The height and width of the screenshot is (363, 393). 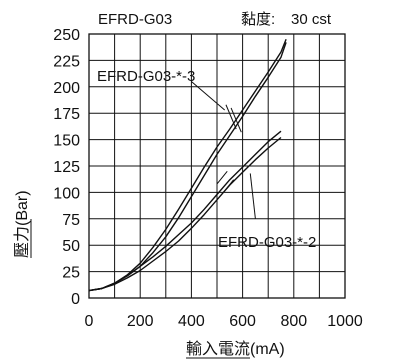 I want to click on y-tick-label: 150, so click(x=66, y=141).